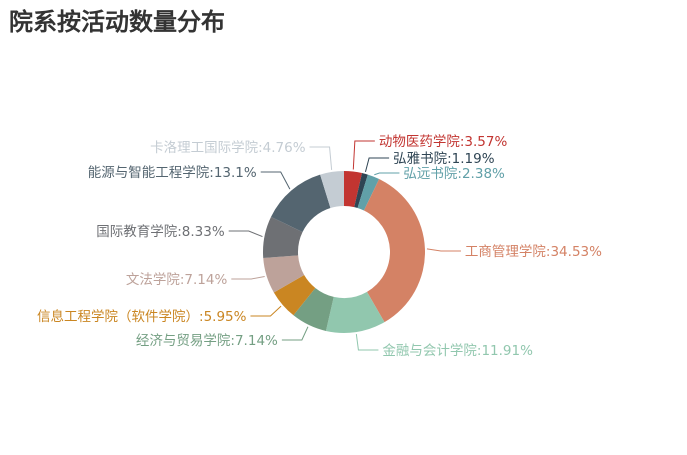 This screenshot has height=455, width=687. What do you see at coordinates (443, 142) in the screenshot?
I see `slice-label: 动物医药学院:3.57%` at bounding box center [443, 142].